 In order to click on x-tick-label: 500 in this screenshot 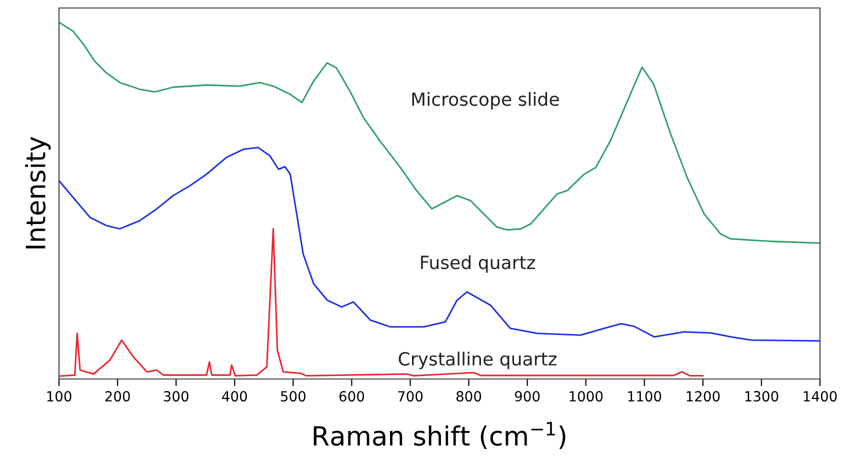, I will do `click(293, 396)`.